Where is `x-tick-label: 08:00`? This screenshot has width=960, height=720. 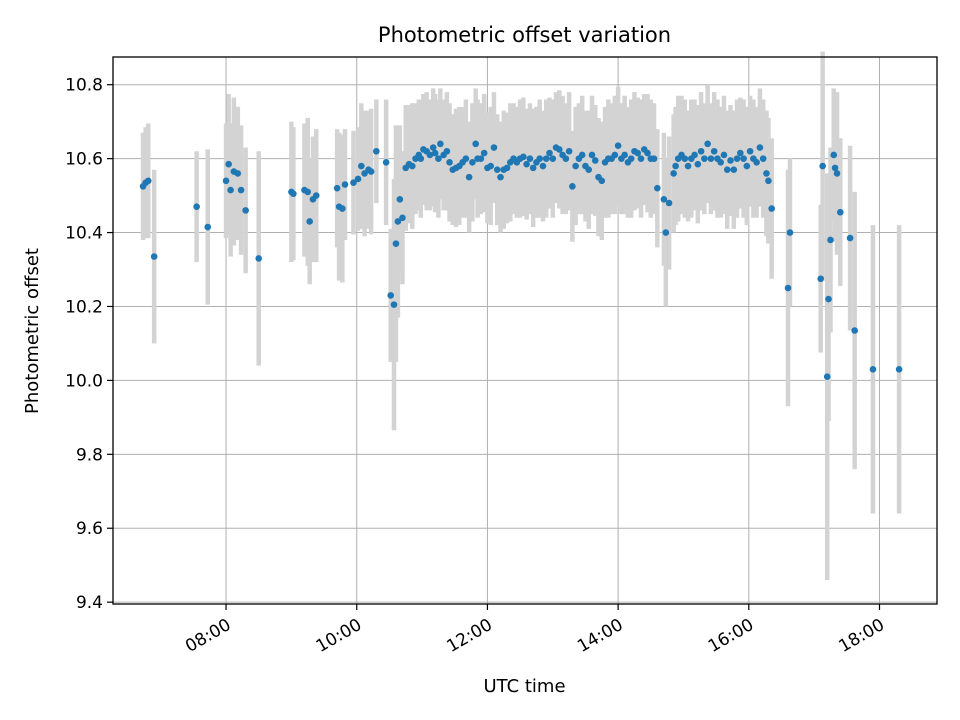
x-tick-label: 08:00 is located at coordinates (208, 636).